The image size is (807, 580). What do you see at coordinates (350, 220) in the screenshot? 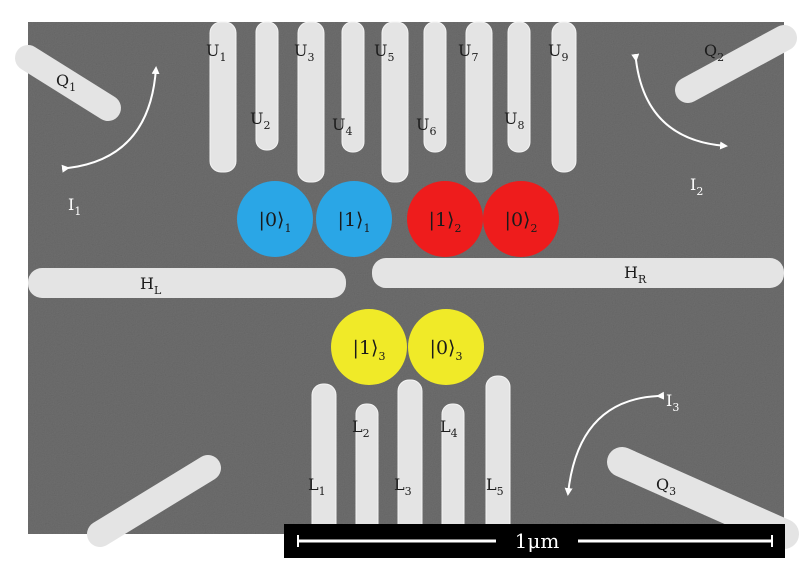
I see `dot-1-1-state: 1` at bounding box center [350, 220].